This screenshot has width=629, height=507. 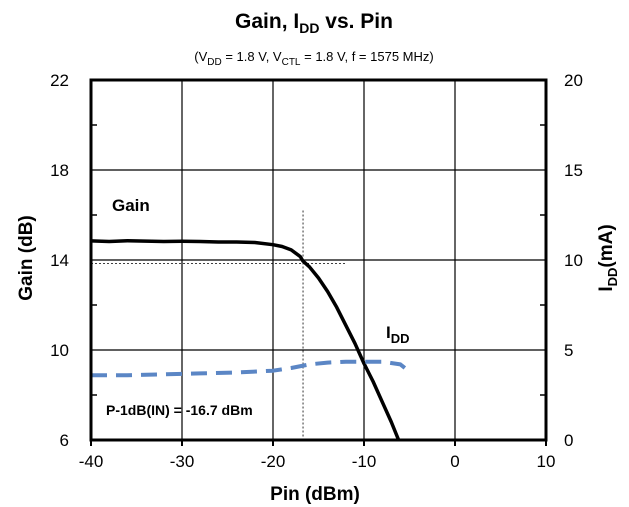 I want to click on x-tick-label: -30, so click(x=182, y=461).